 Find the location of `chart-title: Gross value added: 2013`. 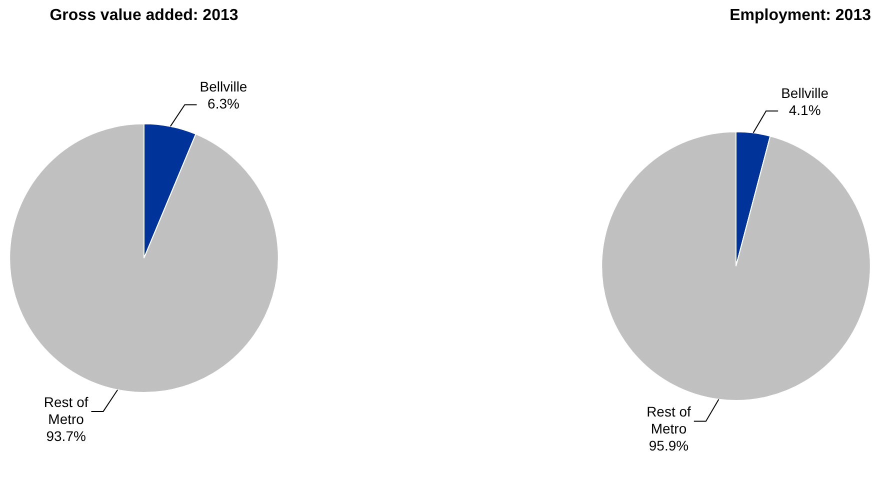

chart-title: Gross value added: 2013 is located at coordinates (144, 15).